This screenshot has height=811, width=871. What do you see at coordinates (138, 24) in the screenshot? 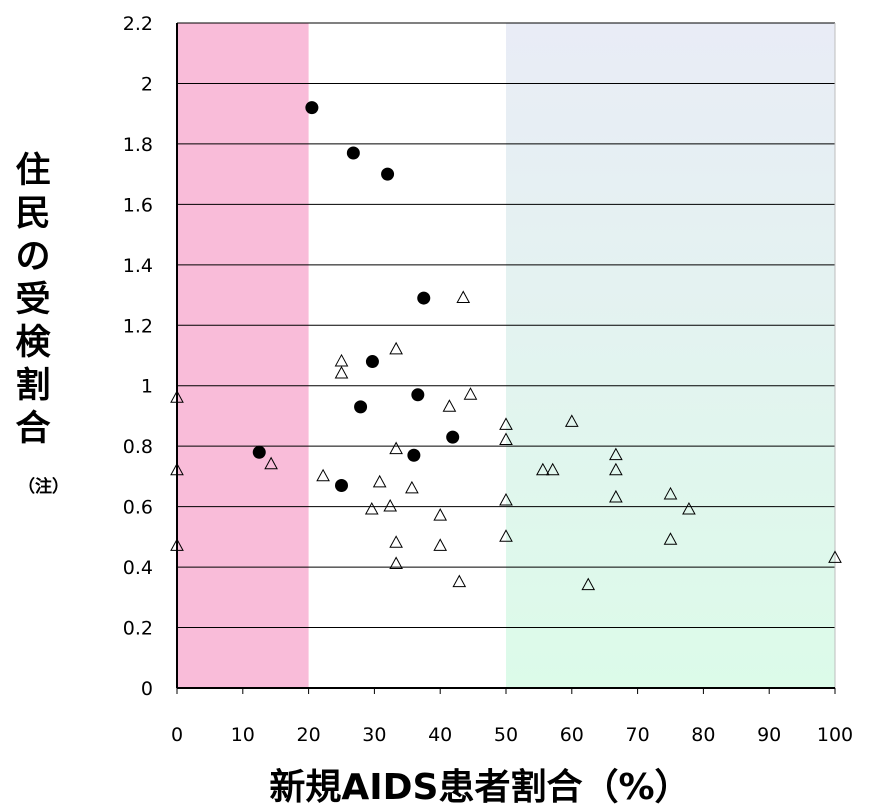
I see `y-tick-label: 2.2` at bounding box center [138, 24].